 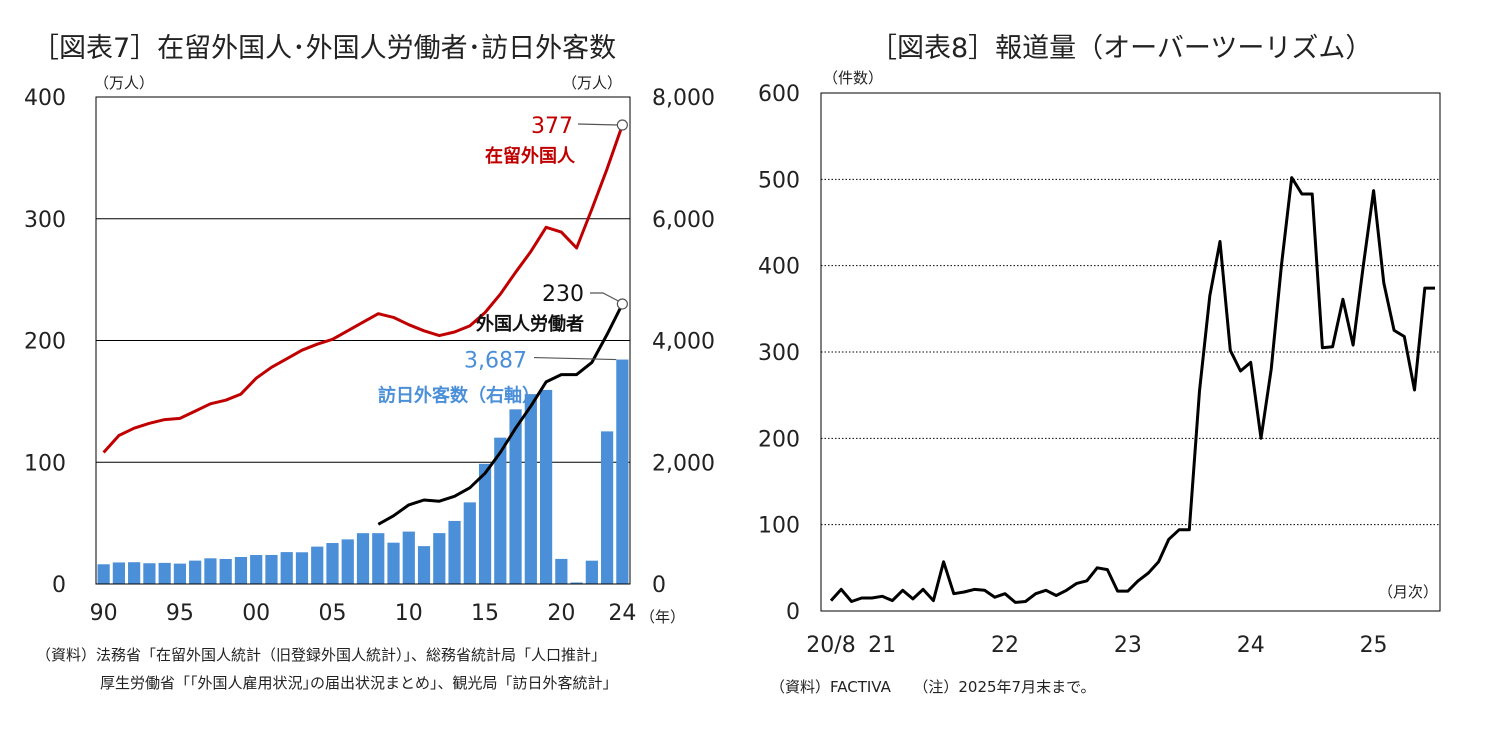 What do you see at coordinates (604, 297) in the screenshot?
I see `workers-leader` at bounding box center [604, 297].